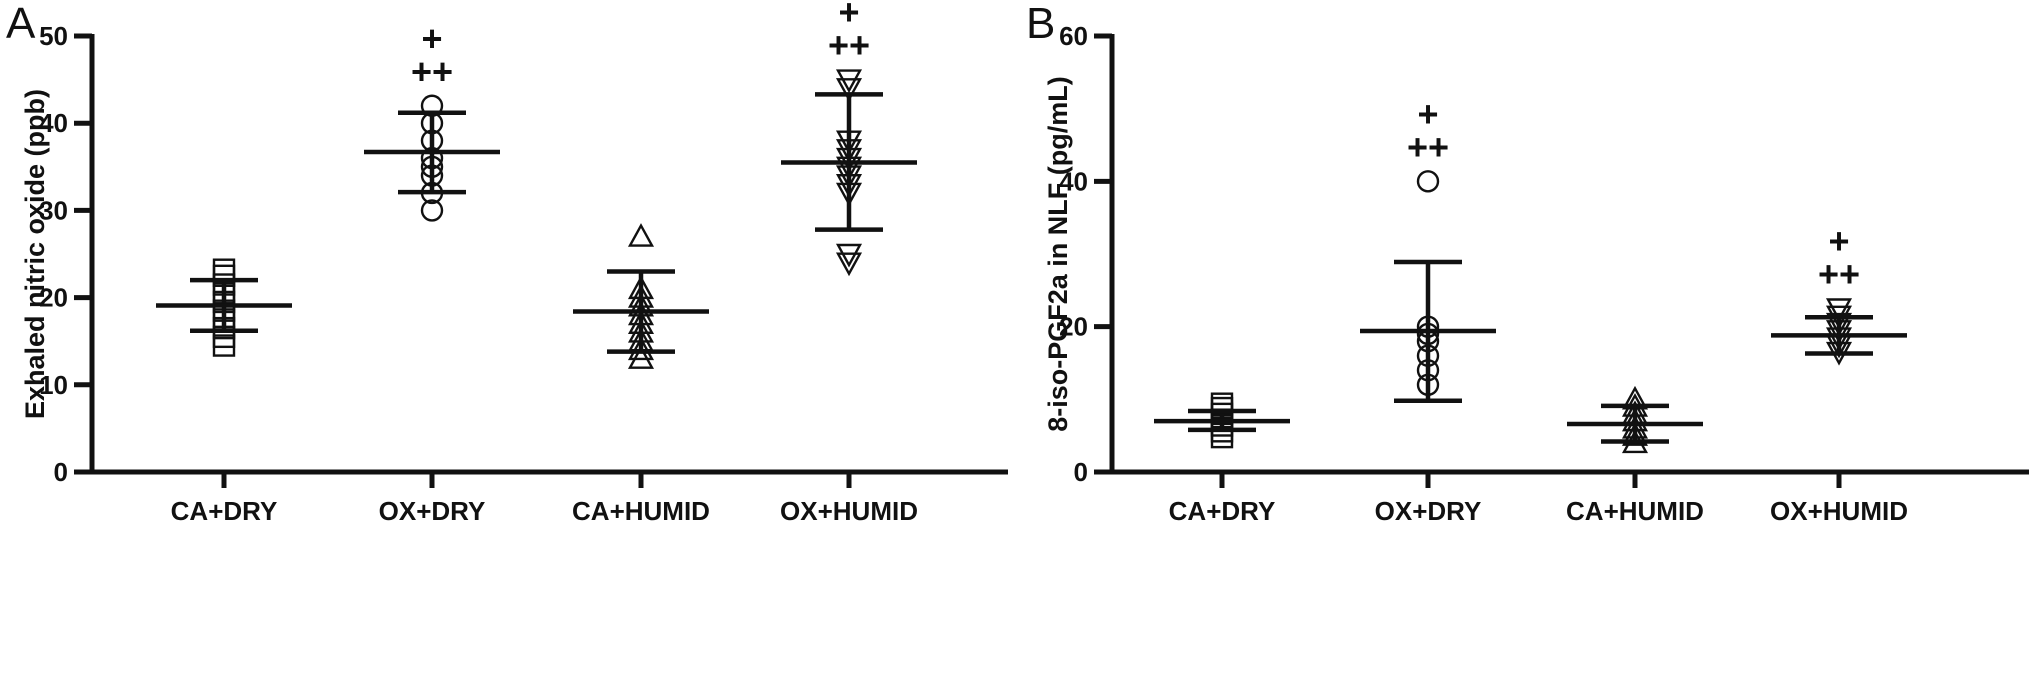 The height and width of the screenshot is (673, 2042). I want to click on y-tick-label: 30, so click(53, 210).